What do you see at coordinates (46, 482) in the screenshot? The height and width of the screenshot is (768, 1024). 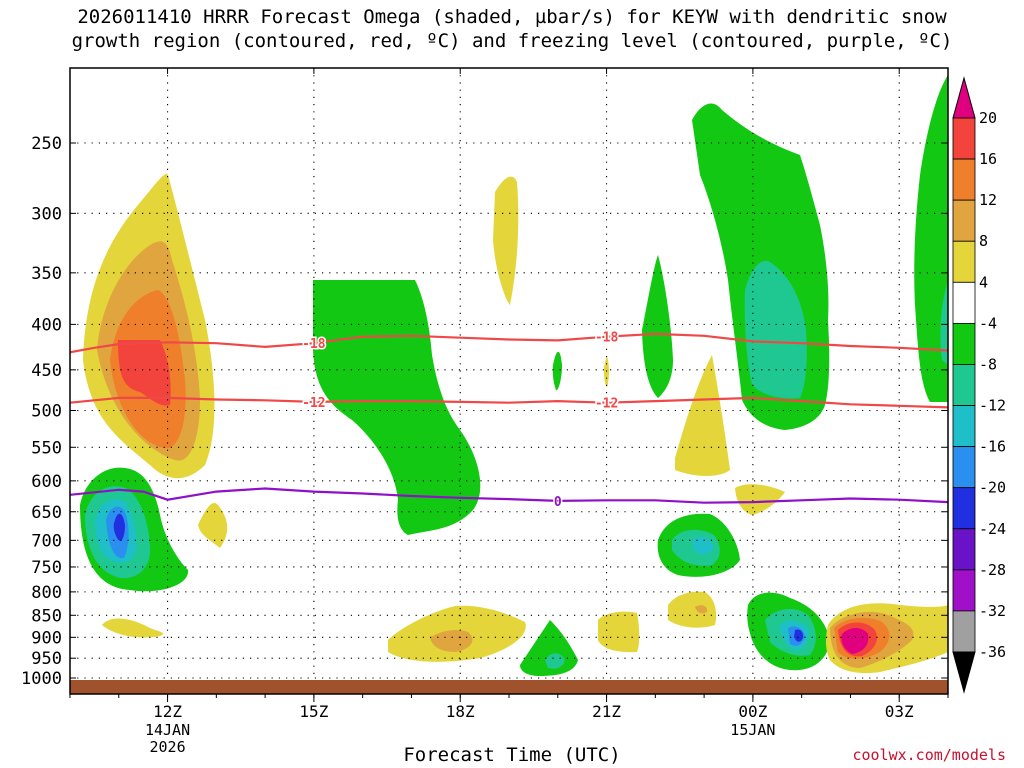 I see `y-tick-label: 600` at bounding box center [46, 482].